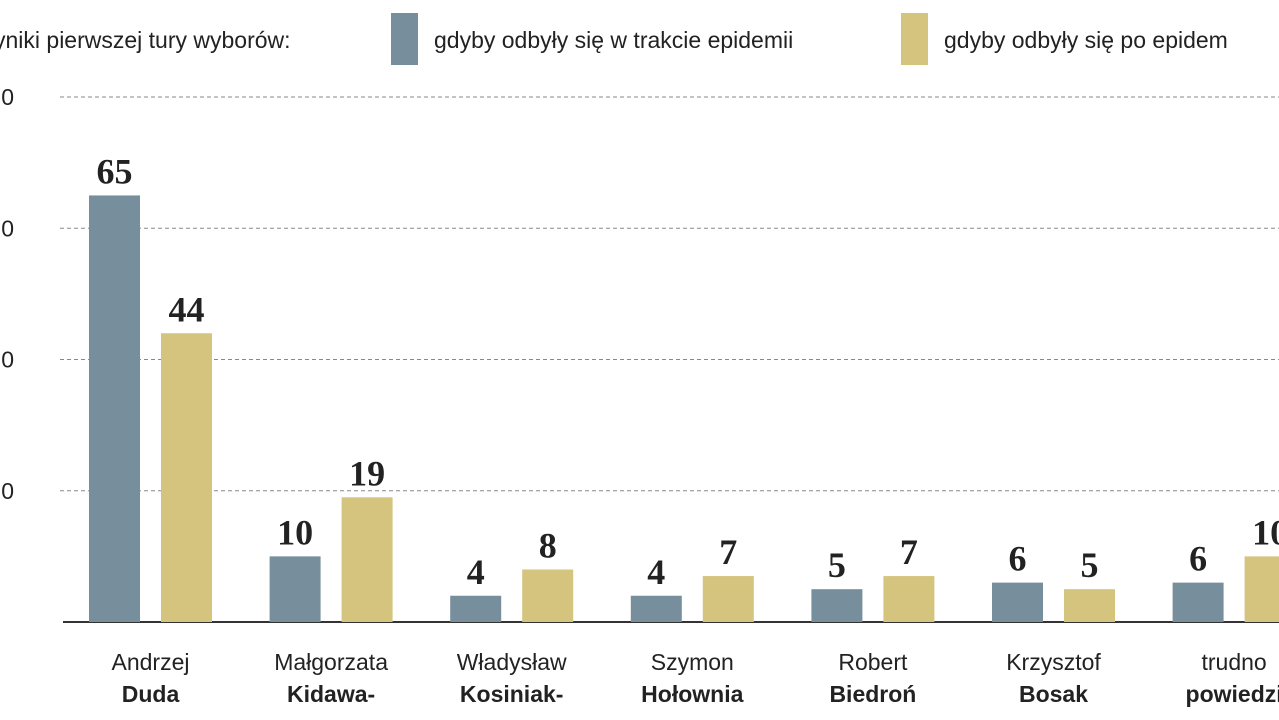 Image resolution: width=1279 pixels, height=720 pixels. I want to click on category-first-name: Szymon, so click(692, 662).